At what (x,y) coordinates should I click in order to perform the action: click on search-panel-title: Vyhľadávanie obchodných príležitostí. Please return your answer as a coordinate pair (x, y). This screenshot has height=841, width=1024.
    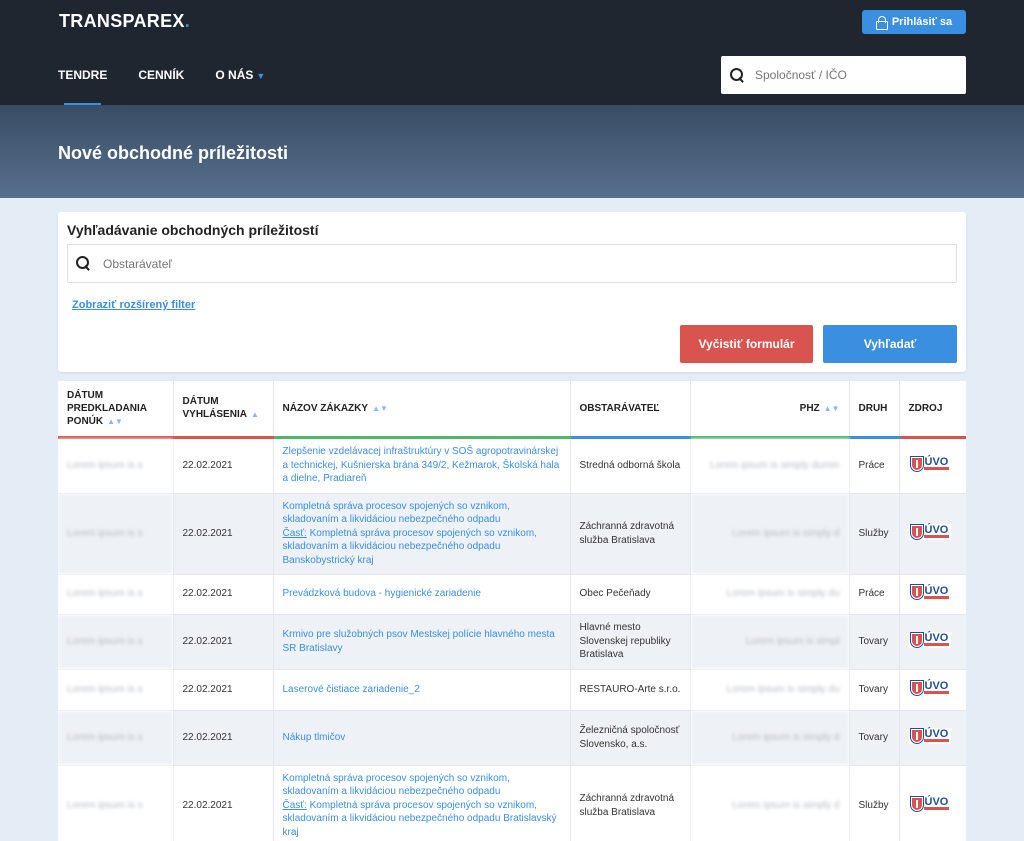
    Looking at the image, I should click on (193, 230).